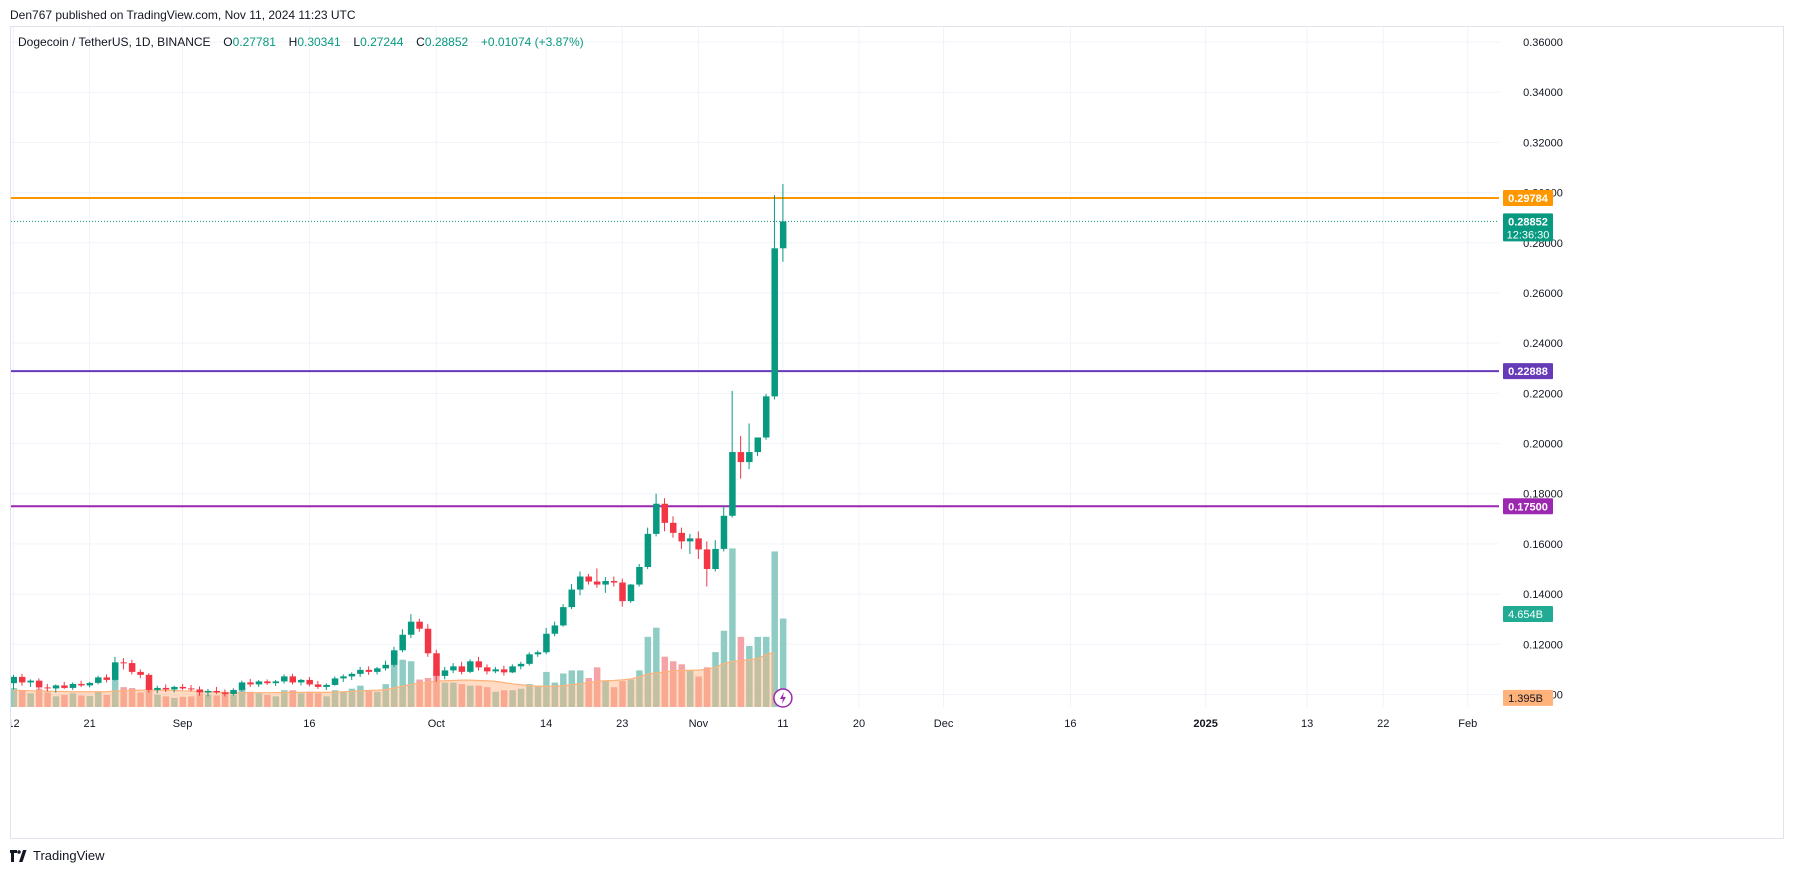  What do you see at coordinates (57, 855) in the screenshot?
I see `tradingview-logo: TradingView` at bounding box center [57, 855].